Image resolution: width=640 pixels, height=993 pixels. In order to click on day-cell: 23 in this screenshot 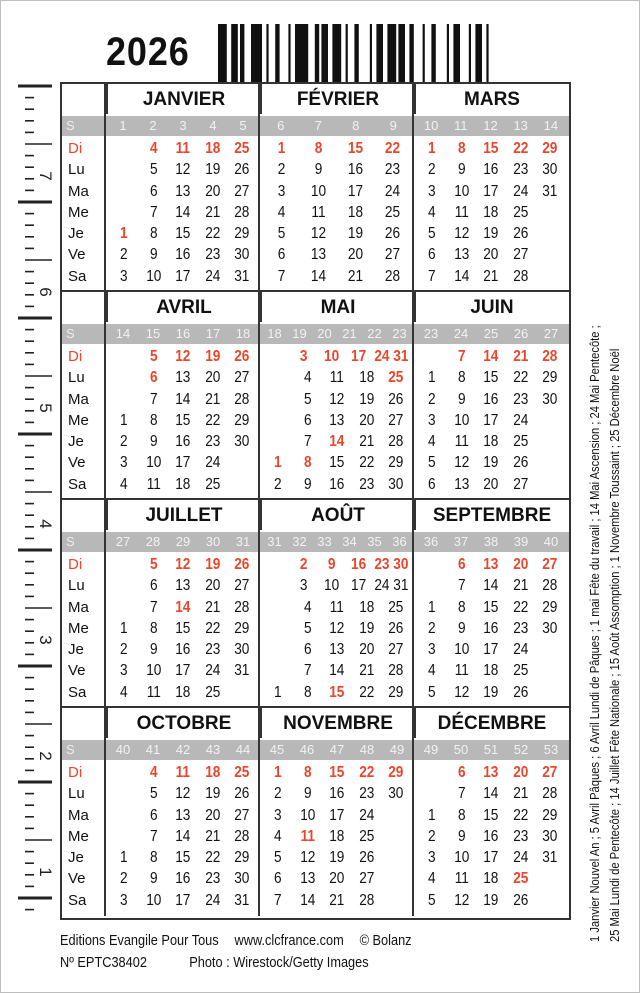, I will do `click(520, 628)`.